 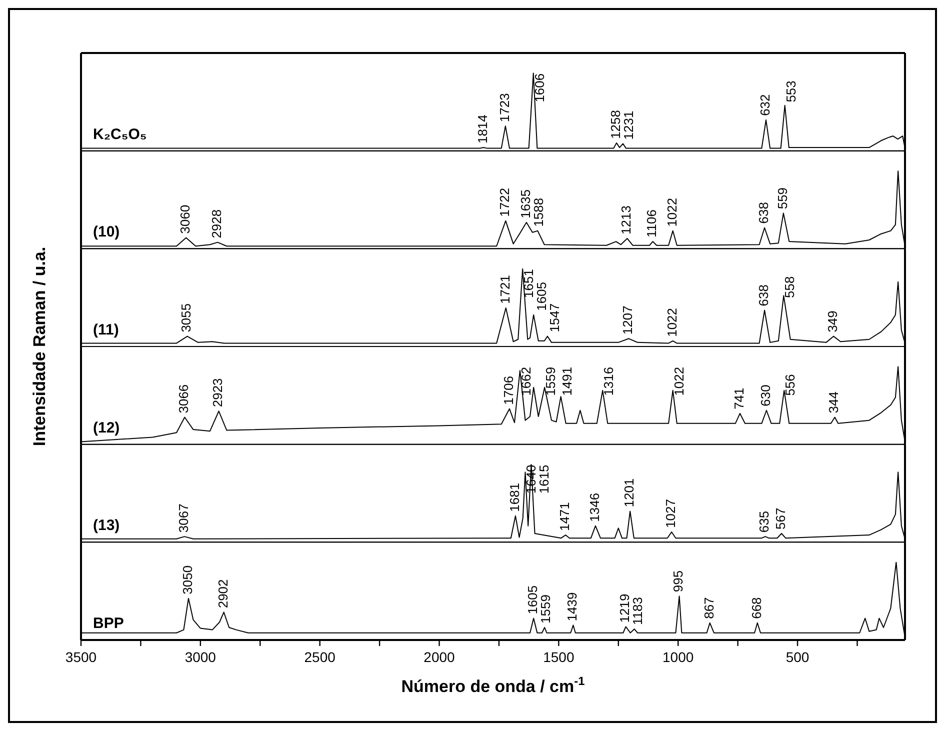 What do you see at coordinates (508, 390) in the screenshot?
I see `annotation: 1706` at bounding box center [508, 390].